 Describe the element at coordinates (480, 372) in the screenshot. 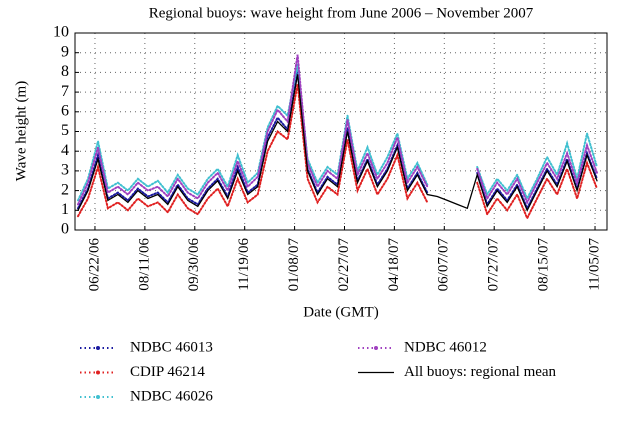

I see `legend-label: All buoys: regional mean` at that location.